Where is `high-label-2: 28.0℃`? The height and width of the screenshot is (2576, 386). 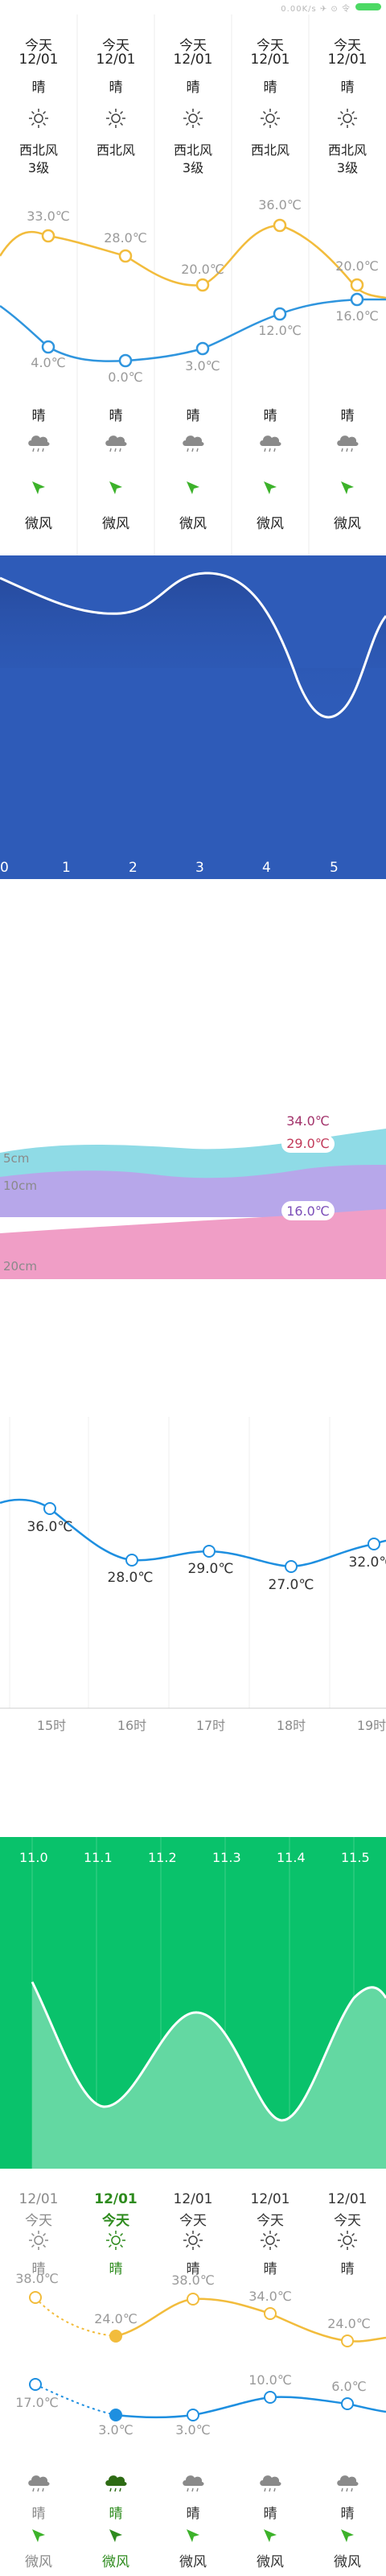
high-label-2: 28.0℃ is located at coordinates (125, 238).